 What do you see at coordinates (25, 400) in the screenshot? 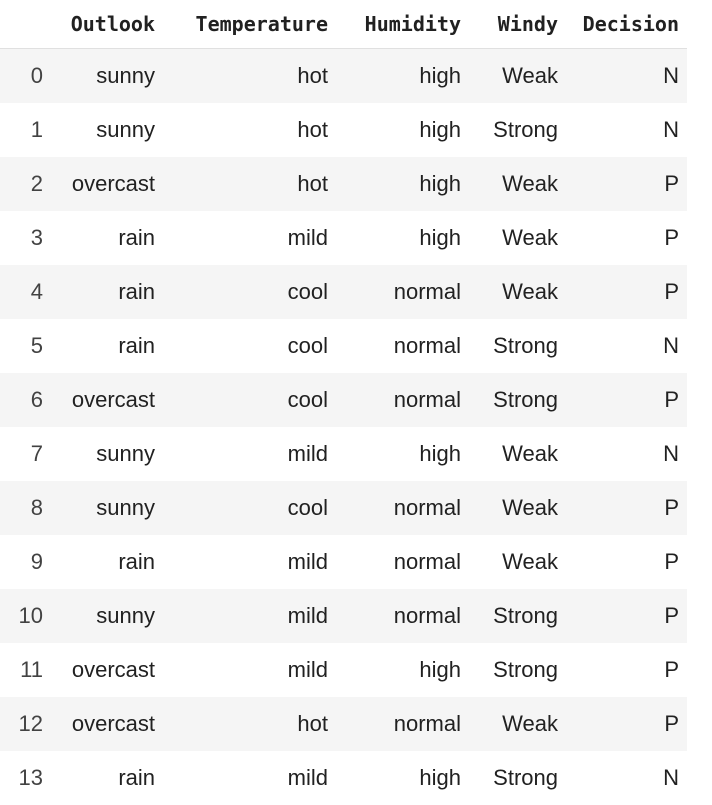
I see `row-index: 6` at bounding box center [25, 400].